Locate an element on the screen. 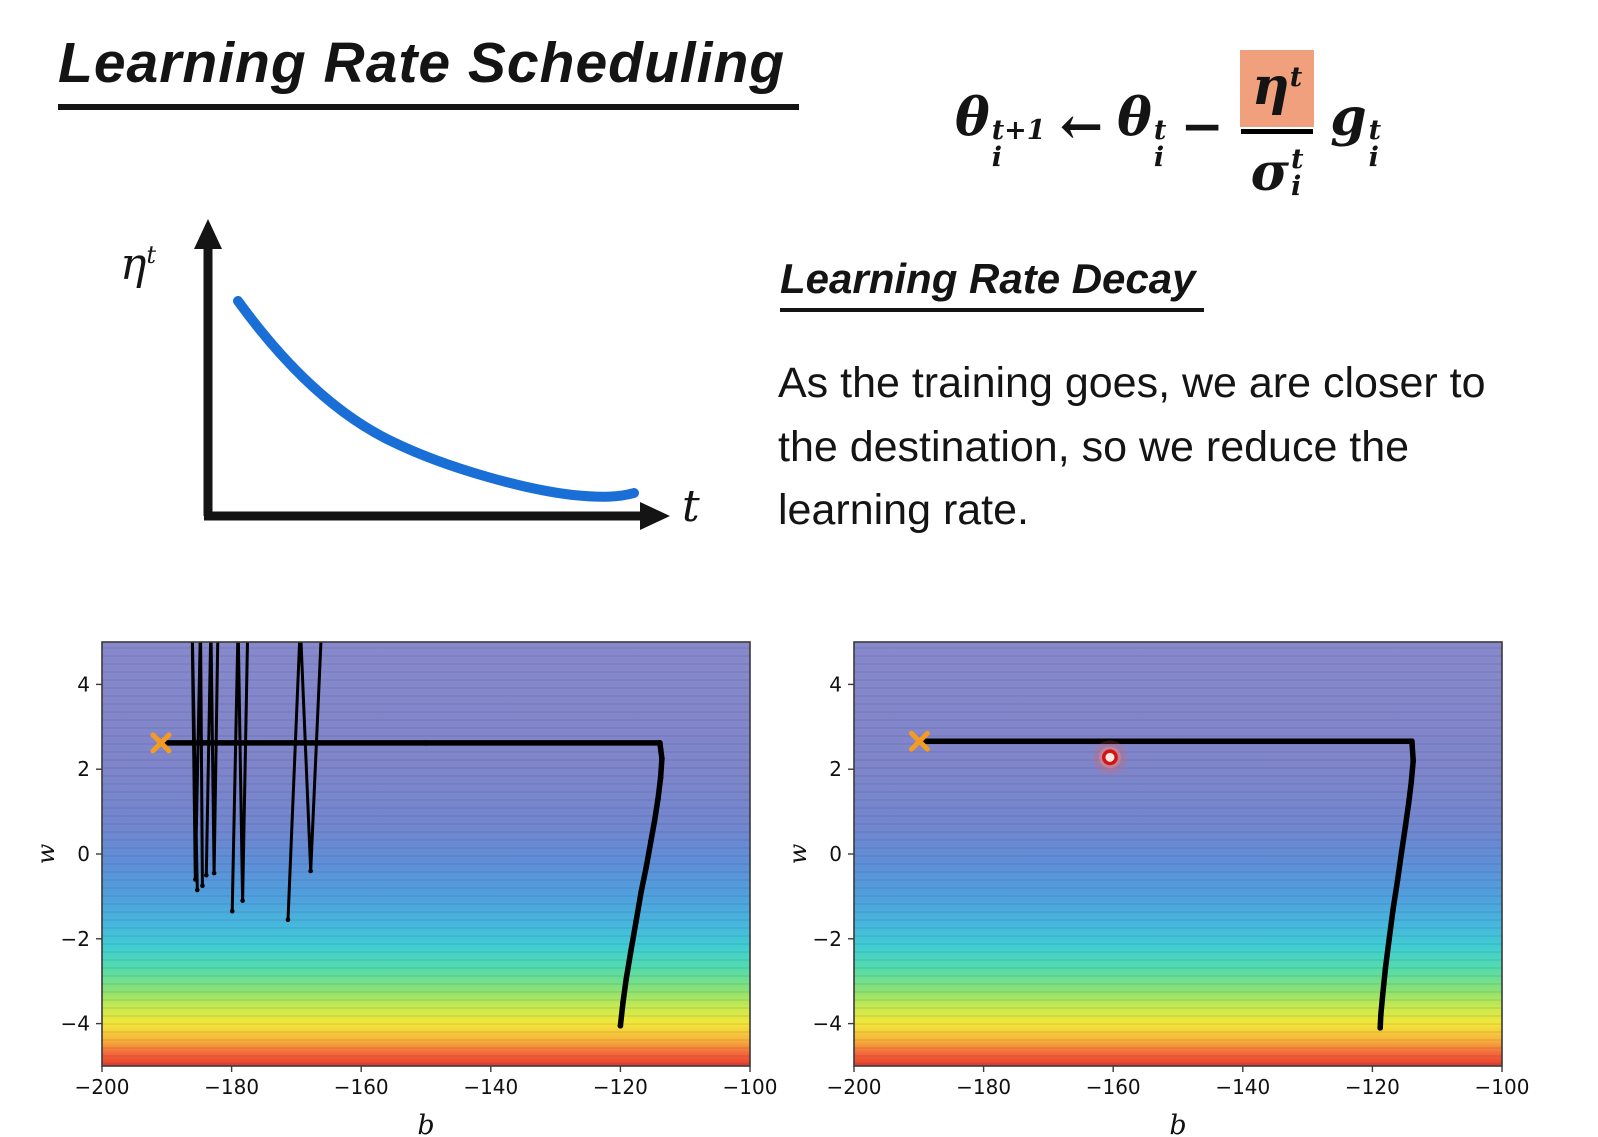  gradient-symbol: g is located at coordinates (1348, 117).